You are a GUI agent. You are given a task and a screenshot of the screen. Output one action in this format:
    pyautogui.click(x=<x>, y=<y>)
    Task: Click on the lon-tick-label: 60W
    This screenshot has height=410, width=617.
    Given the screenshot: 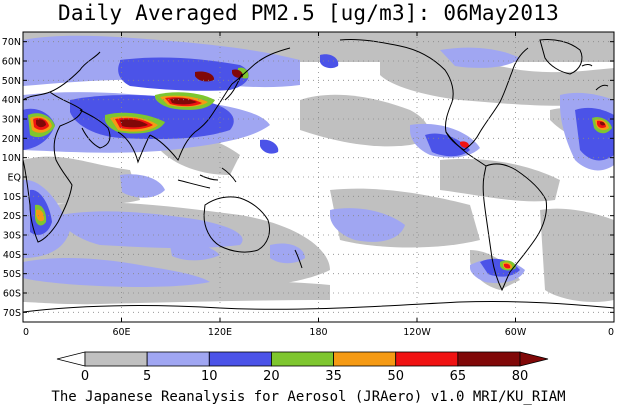 What is the action you would take?
    pyautogui.click(x=516, y=332)
    